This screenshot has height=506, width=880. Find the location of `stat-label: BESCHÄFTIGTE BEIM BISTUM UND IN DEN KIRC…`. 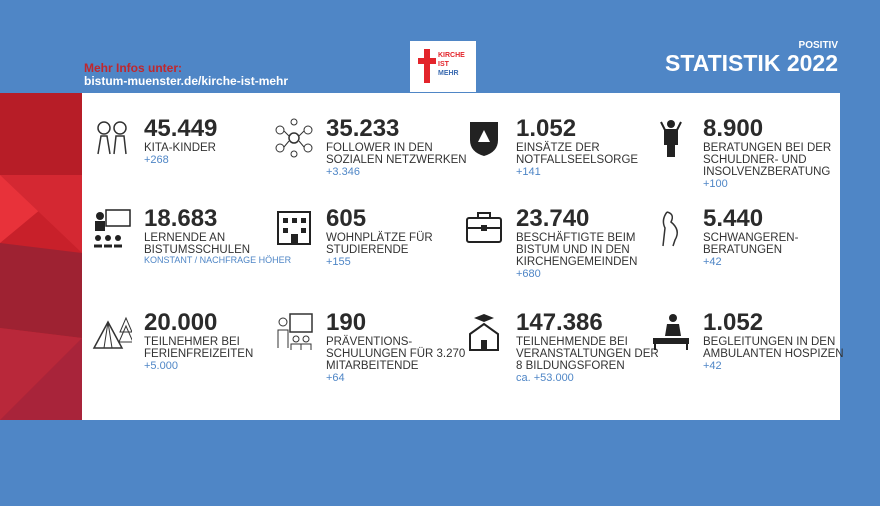

stat-label: BESCHÄFTIGTE BEIM BISTUM UND IN DEN KIRC… is located at coordinates (577, 250).